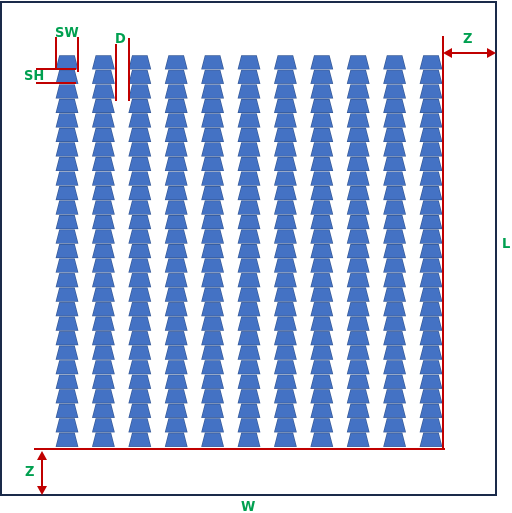 The width and height of the screenshot is (512, 513). Describe the element at coordinates (67, 33) in the screenshot. I see `sw-label: SW` at that location.